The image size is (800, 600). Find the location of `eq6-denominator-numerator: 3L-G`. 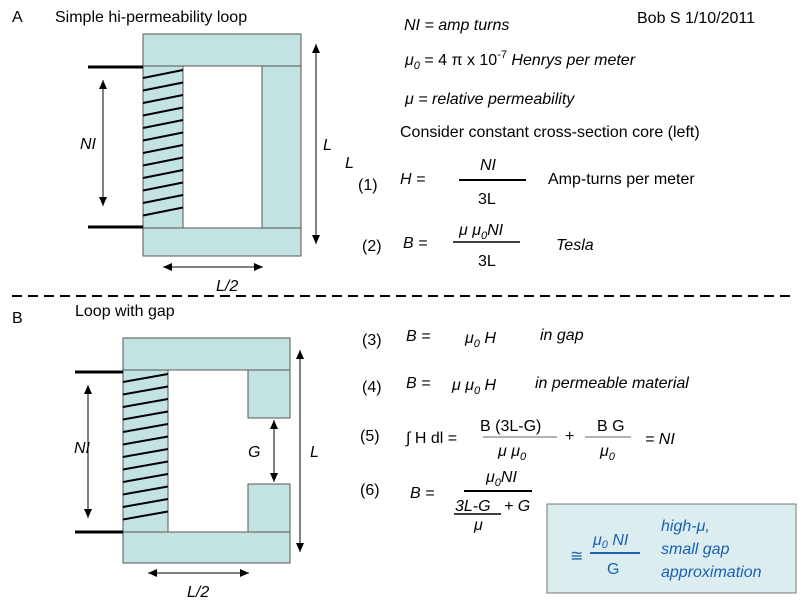

eq6-denominator-numerator: 3L-G is located at coordinates (473, 506).